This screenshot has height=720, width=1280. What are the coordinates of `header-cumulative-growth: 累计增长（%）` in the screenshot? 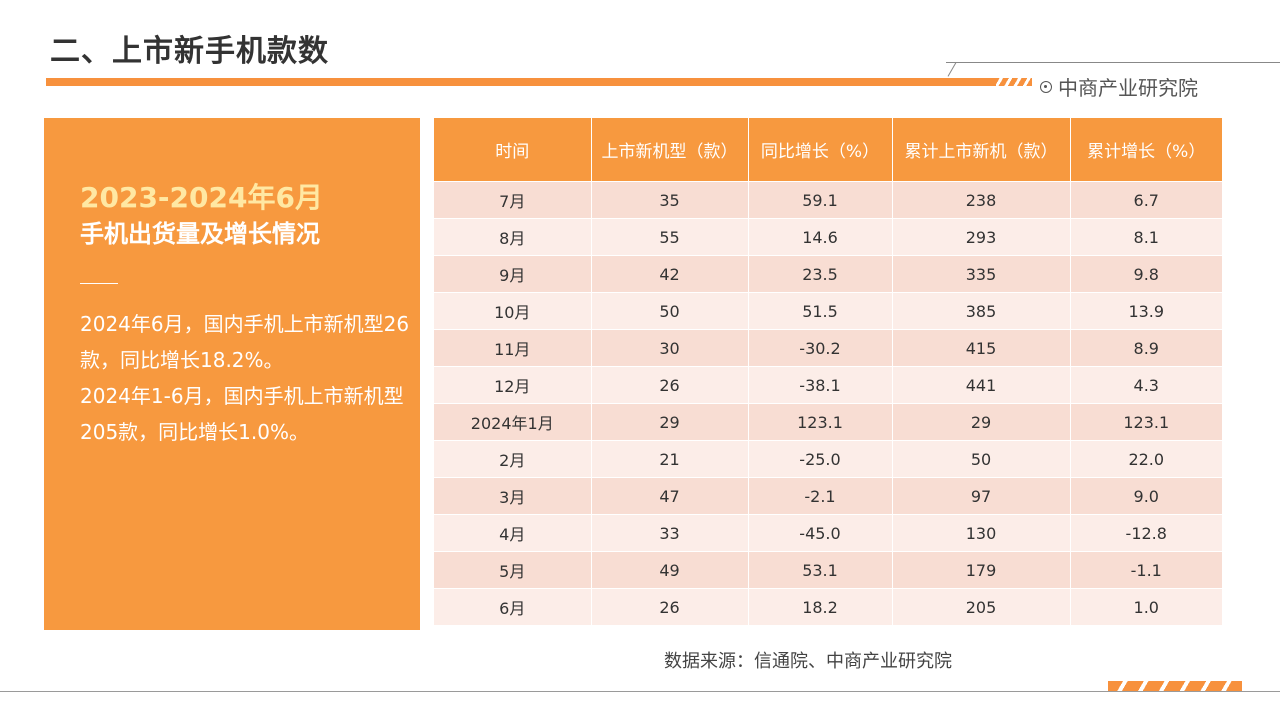 It's located at (1146, 150).